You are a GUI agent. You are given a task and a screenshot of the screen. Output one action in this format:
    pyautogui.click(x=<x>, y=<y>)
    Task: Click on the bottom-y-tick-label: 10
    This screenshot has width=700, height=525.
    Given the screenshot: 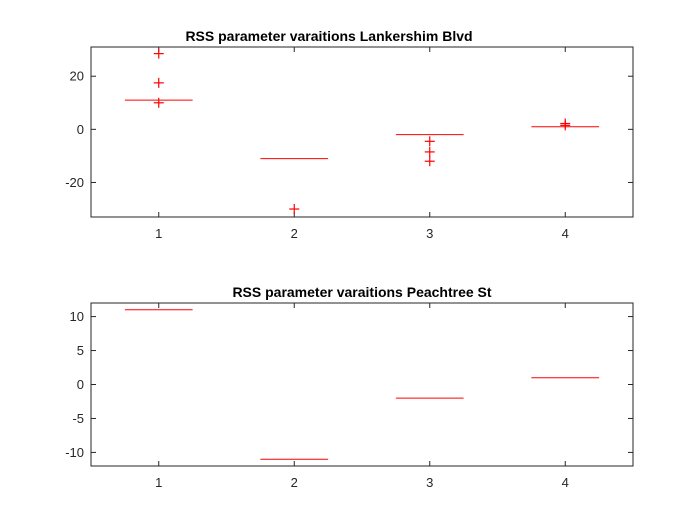 What is the action you would take?
    pyautogui.click(x=77, y=316)
    